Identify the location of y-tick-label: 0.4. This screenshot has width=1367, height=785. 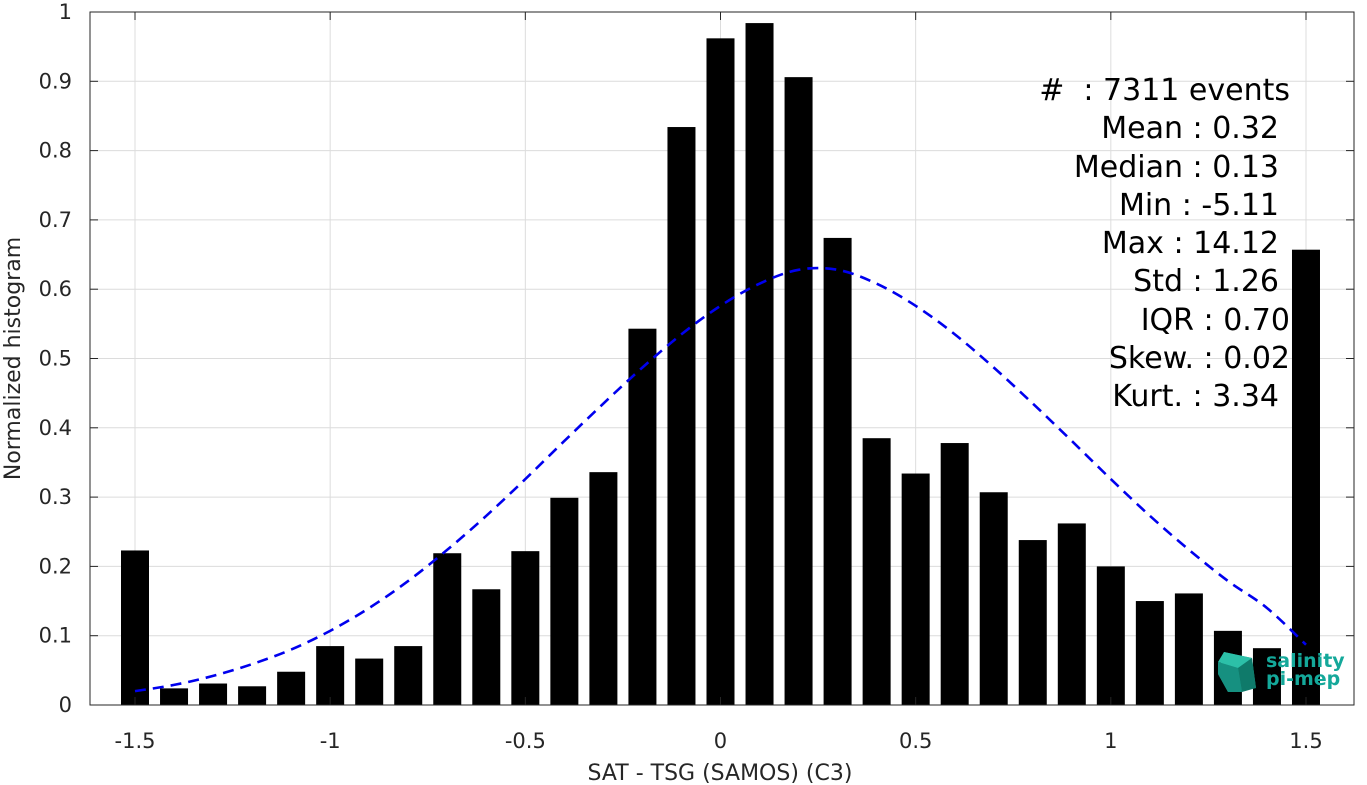
(55, 428).